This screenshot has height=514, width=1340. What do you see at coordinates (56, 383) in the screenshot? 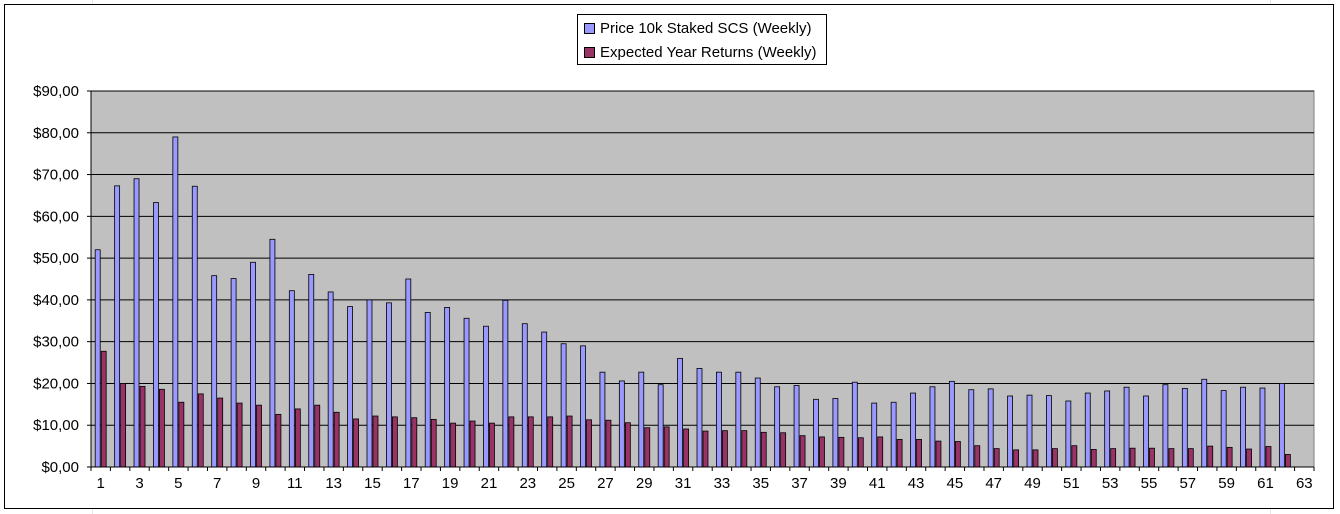
I see `y-tick-label: $20,00` at bounding box center [56, 383].